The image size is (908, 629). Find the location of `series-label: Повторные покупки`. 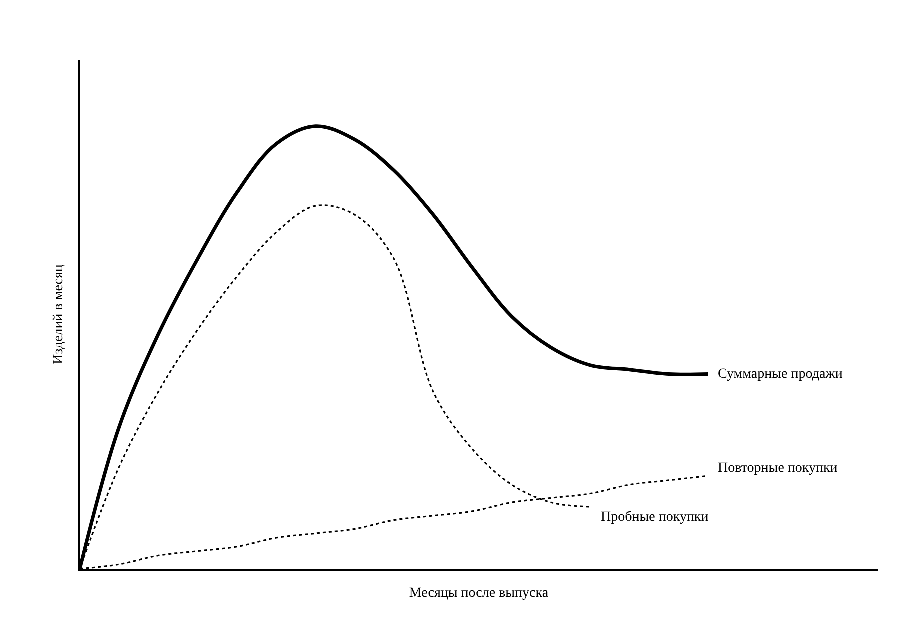

series-label: Повторные покупки is located at coordinates (778, 468).